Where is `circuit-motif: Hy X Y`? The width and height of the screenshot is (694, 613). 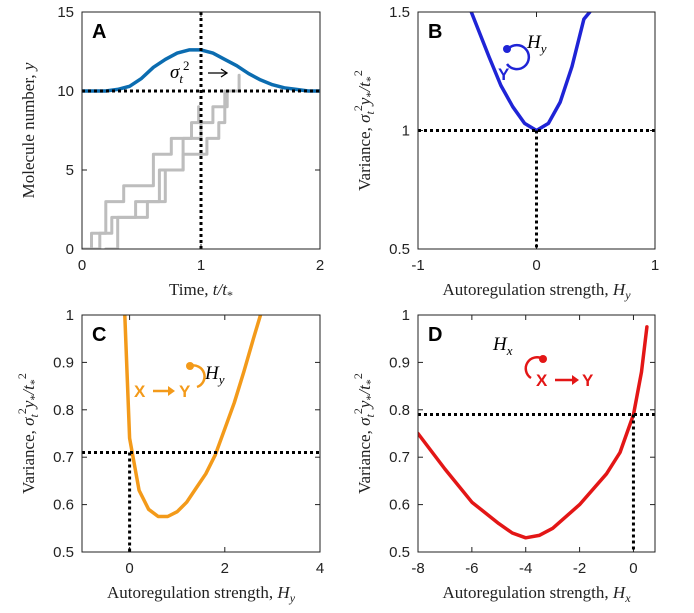
circuit-motif: Hy X Y is located at coordinates (179, 381).